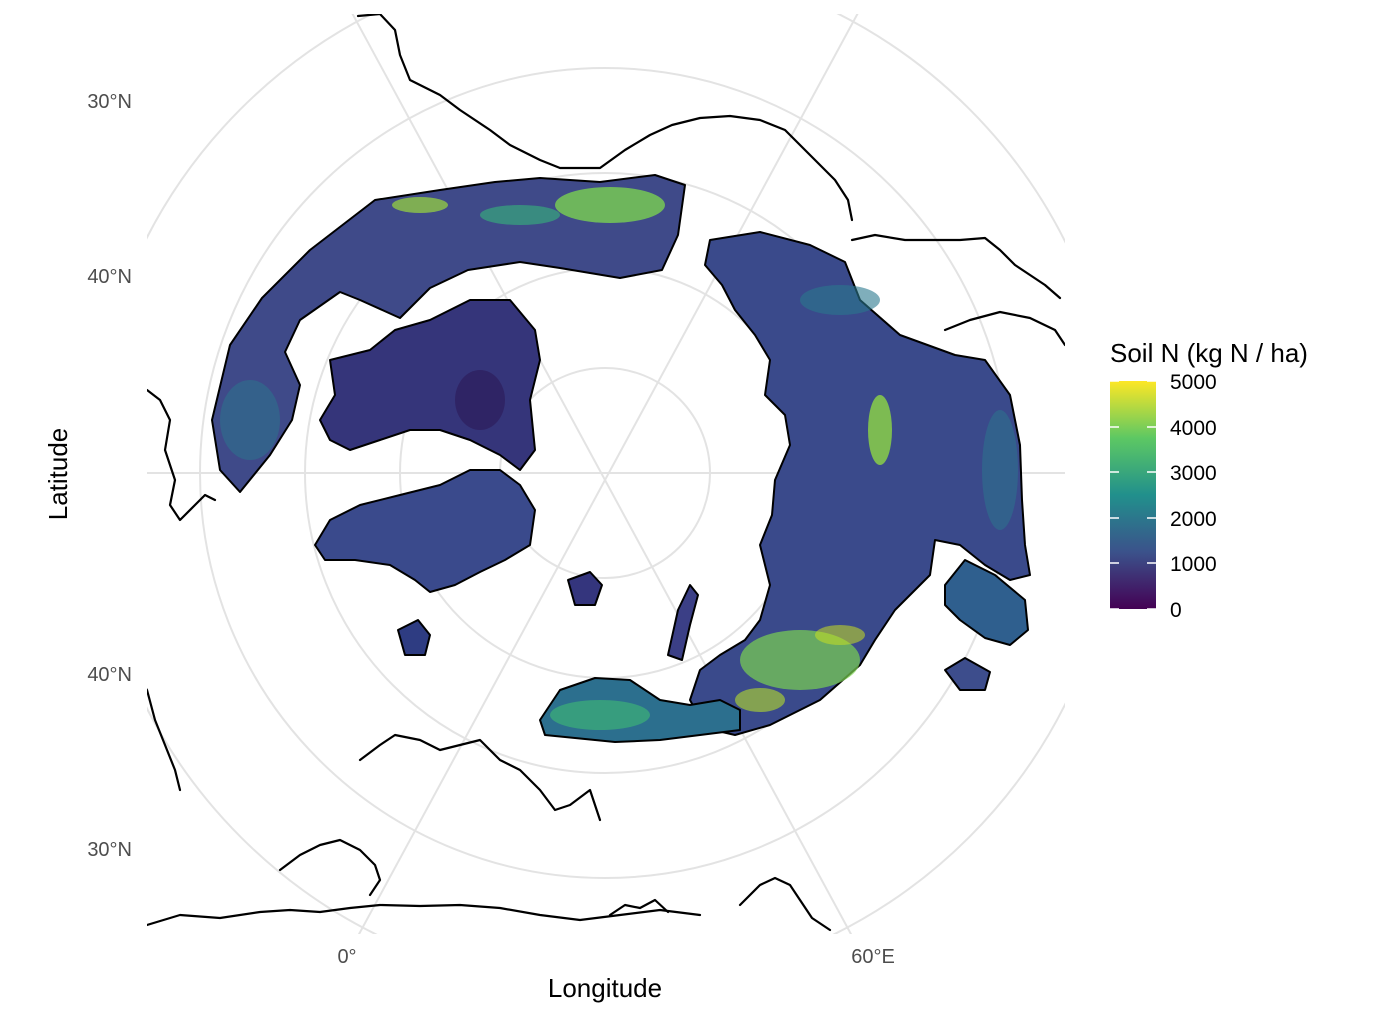  Describe the element at coordinates (346, 957) in the screenshot. I see `x-tick-0: 0°` at that location.